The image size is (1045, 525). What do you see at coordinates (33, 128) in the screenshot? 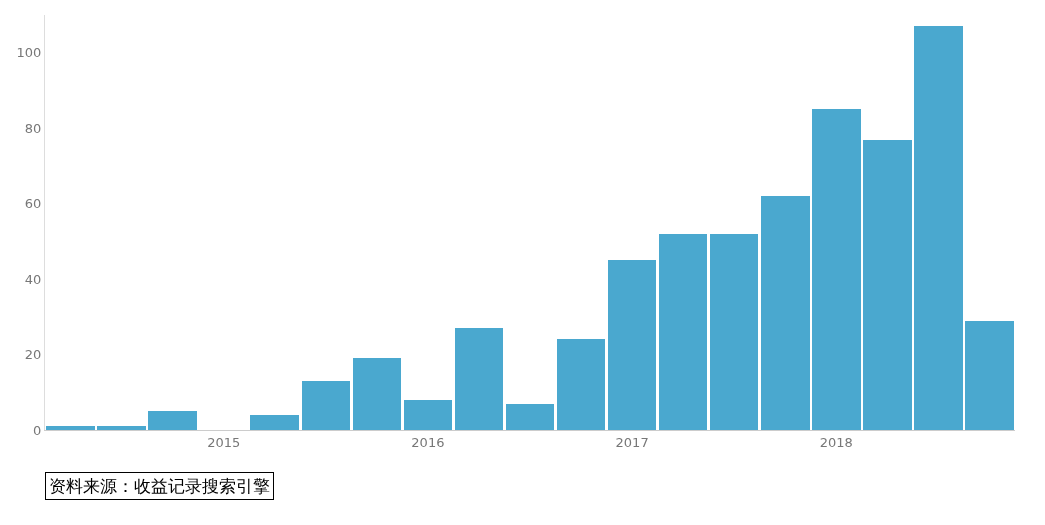
I see `y-tick-label: 80` at bounding box center [33, 128].